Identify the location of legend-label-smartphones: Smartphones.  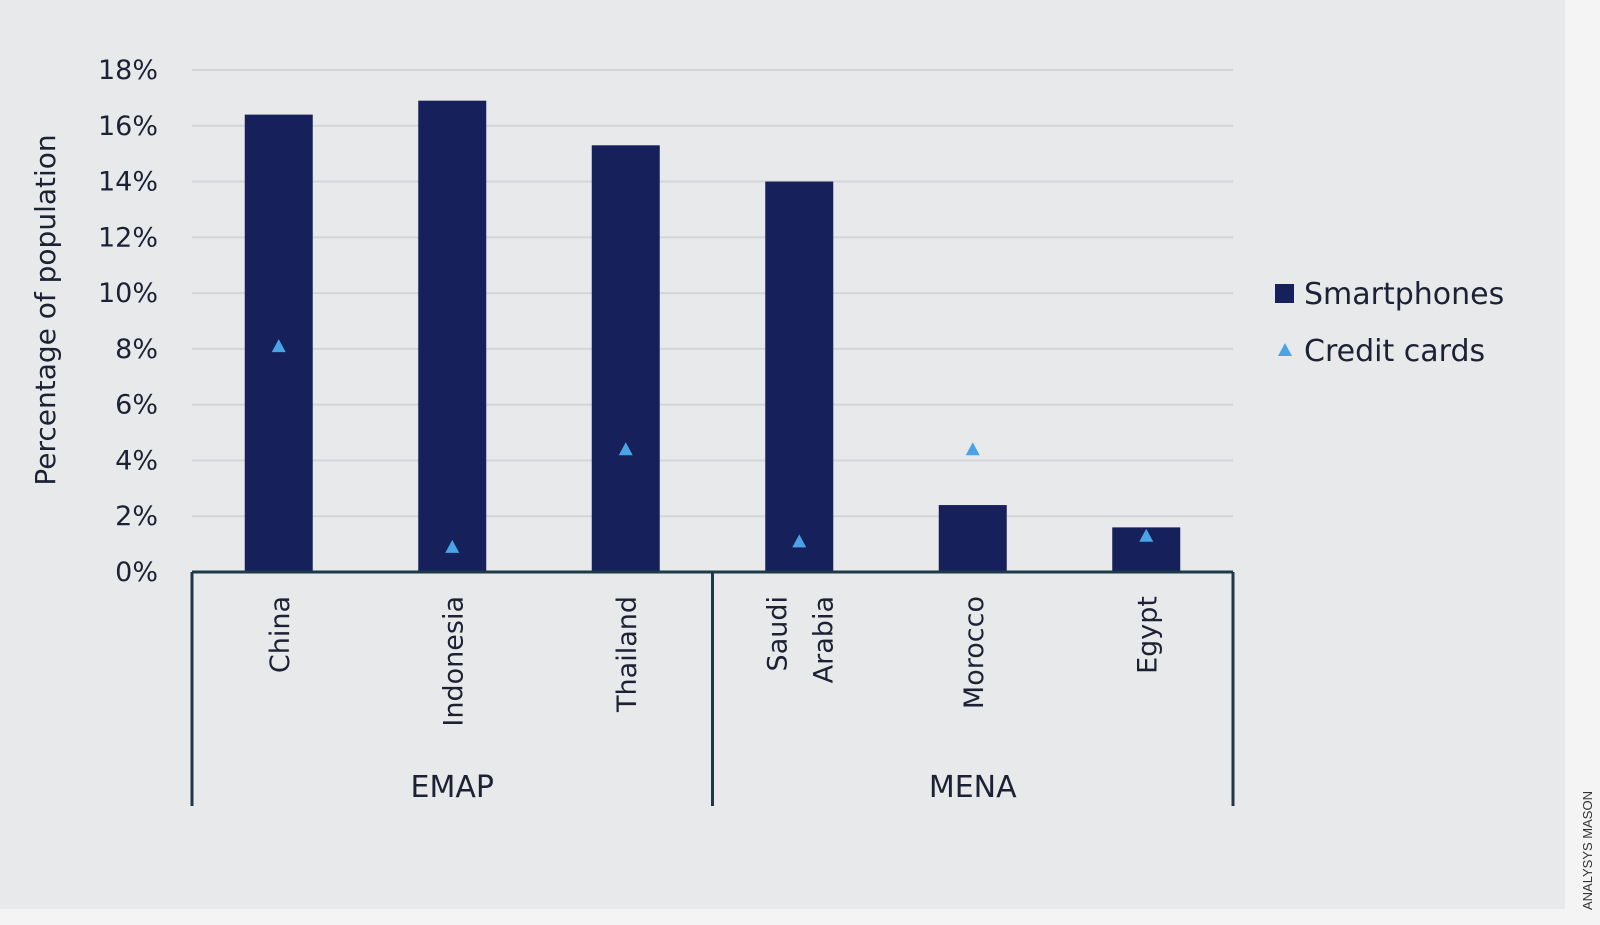
(1404, 294).